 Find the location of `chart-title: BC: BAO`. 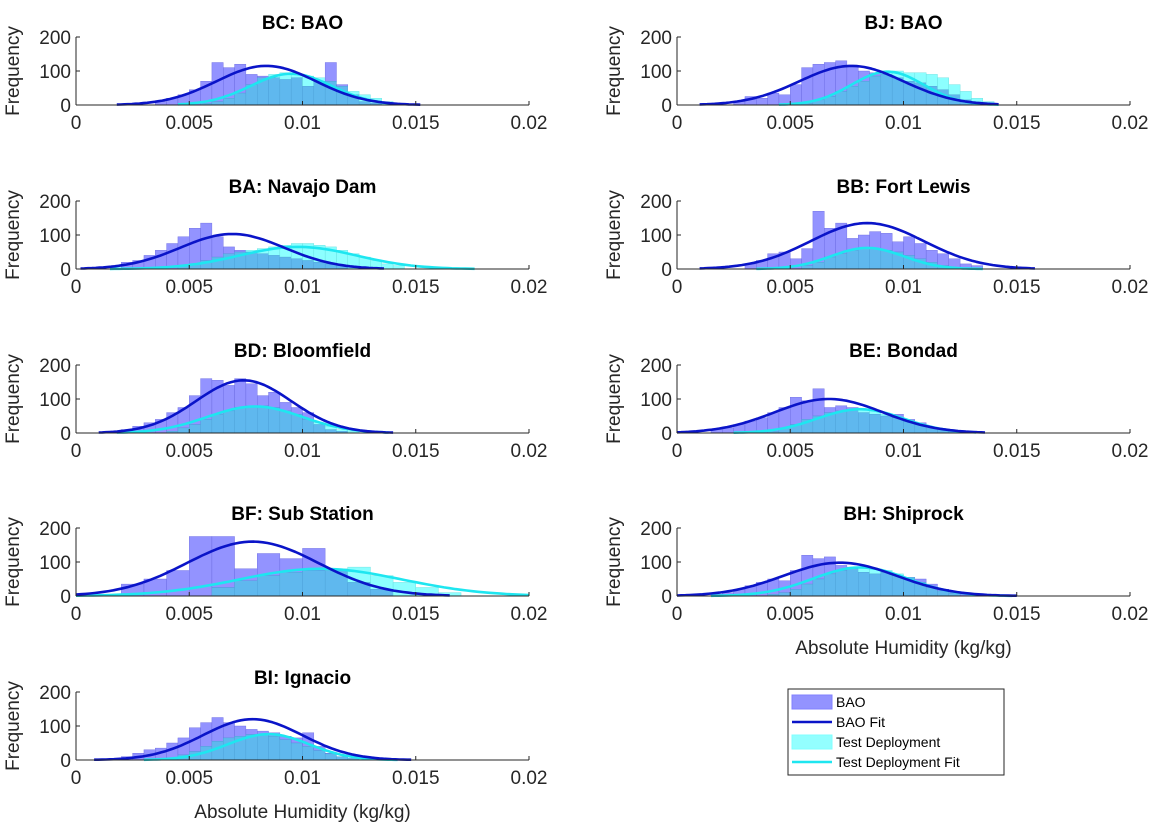

chart-title: BC: BAO is located at coordinates (302, 23).